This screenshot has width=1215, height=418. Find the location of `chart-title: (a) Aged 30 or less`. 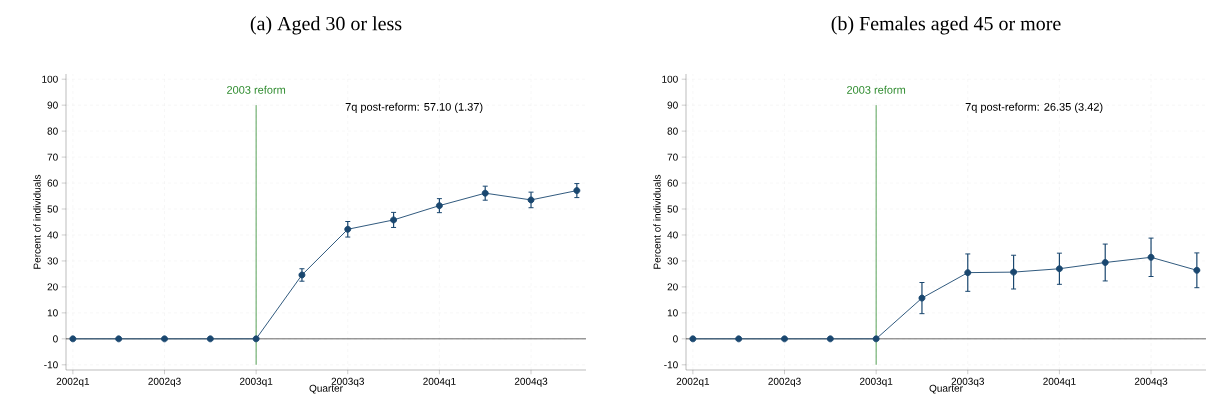

chart-title: (a) Aged 30 or less is located at coordinates (326, 25).